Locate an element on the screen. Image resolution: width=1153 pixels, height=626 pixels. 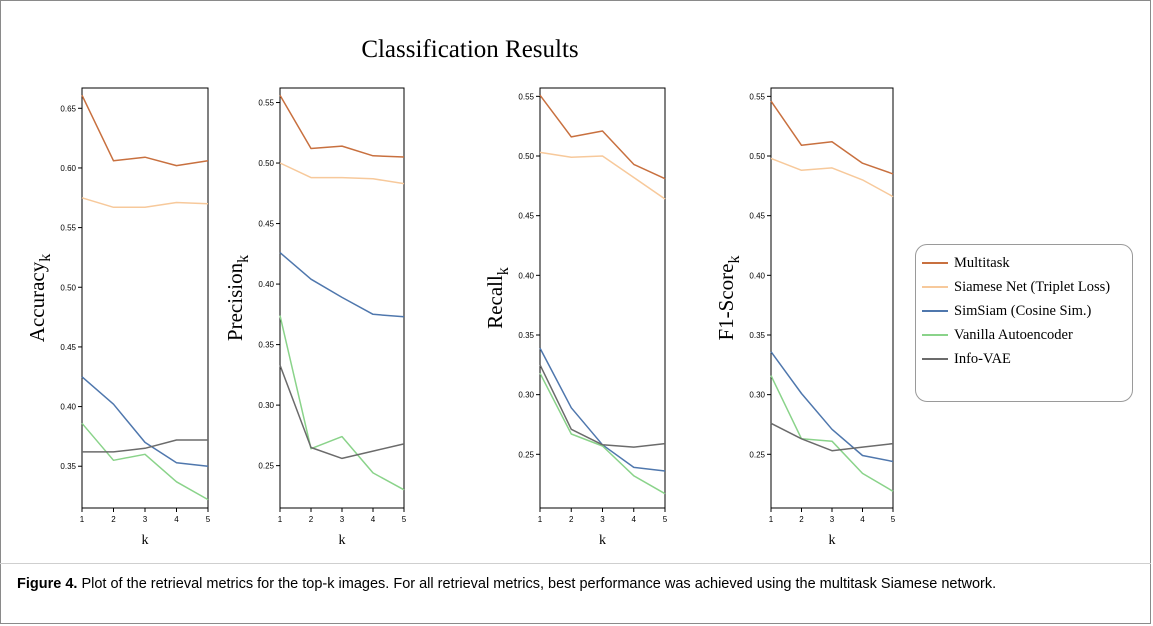
y-axis-label: Precisionk is located at coordinates (237, 298).